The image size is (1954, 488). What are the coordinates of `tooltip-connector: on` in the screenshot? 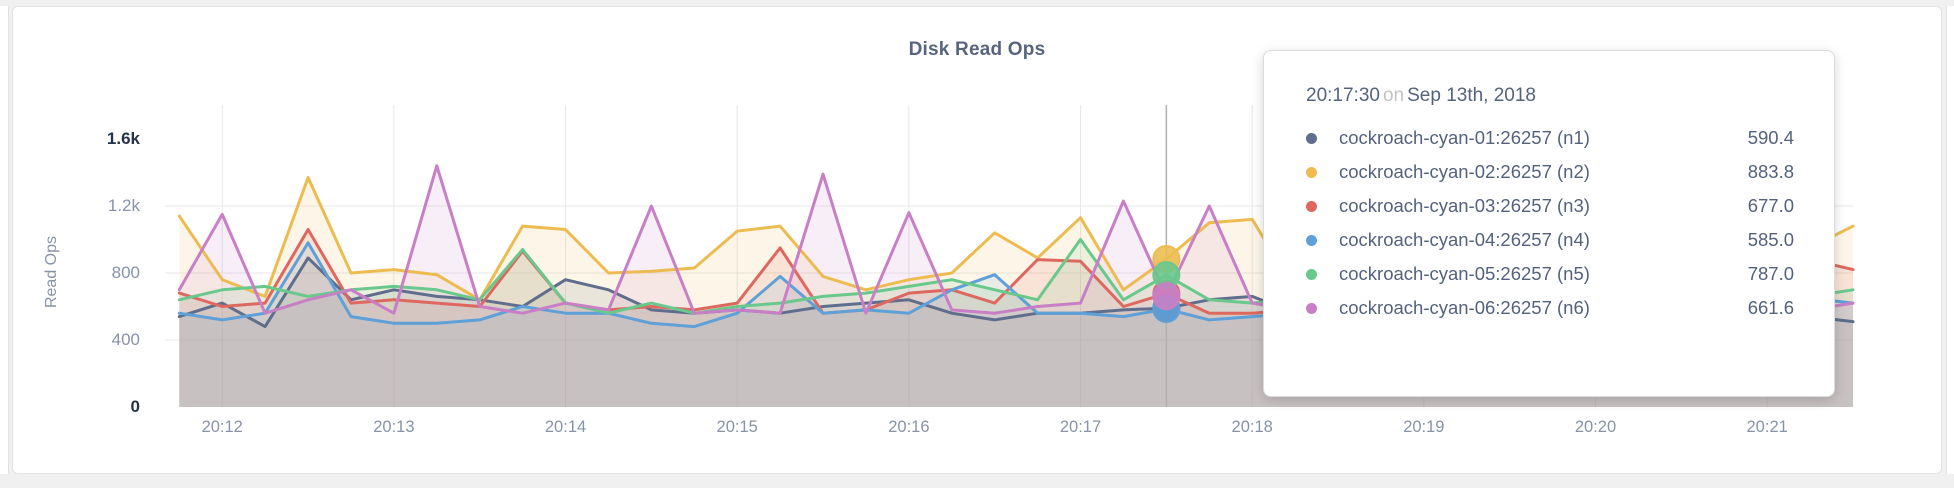 It's located at (1393, 95).